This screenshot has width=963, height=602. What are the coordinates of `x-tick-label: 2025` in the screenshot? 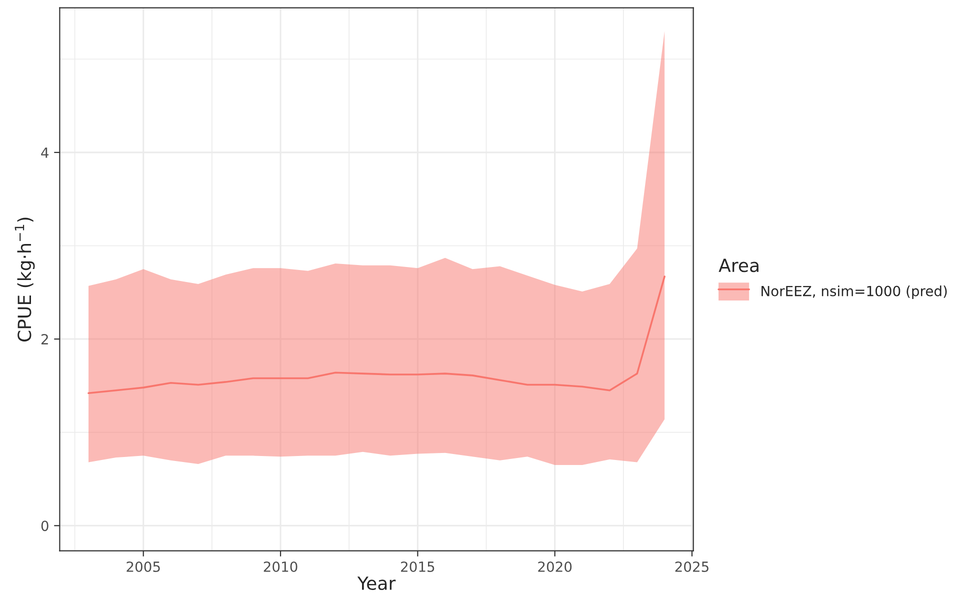 It's located at (691, 566).